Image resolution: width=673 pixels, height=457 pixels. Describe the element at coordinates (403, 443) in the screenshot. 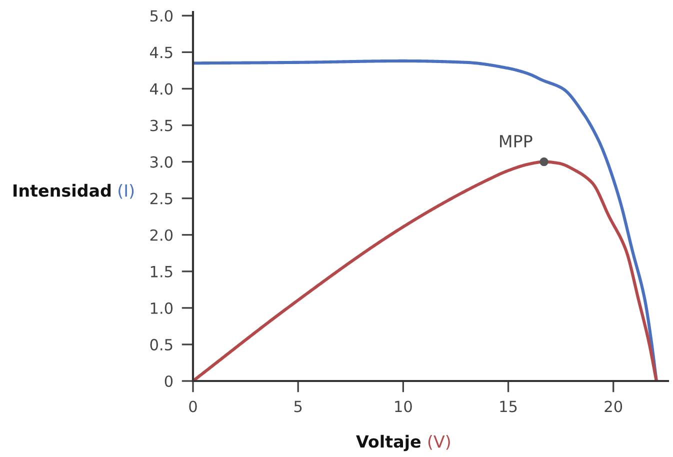

I see `x-axis-title: Voltaje (V)` at that location.